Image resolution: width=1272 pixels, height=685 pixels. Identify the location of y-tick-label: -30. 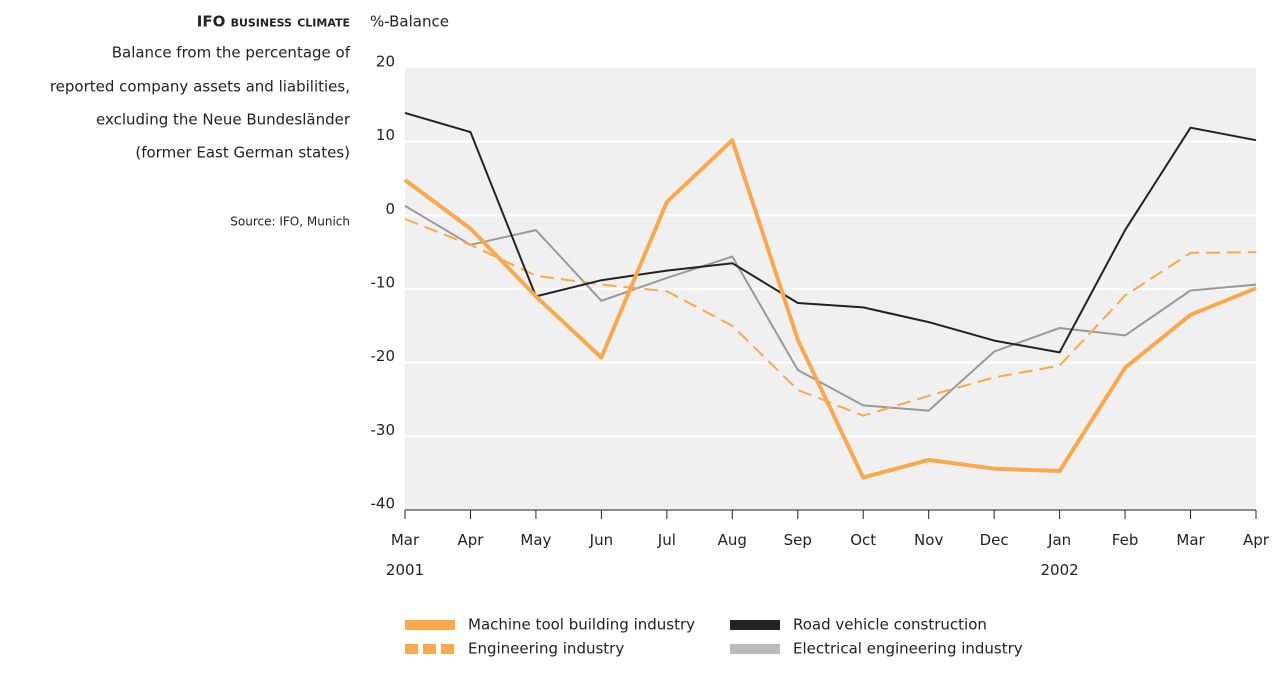
(383, 430).